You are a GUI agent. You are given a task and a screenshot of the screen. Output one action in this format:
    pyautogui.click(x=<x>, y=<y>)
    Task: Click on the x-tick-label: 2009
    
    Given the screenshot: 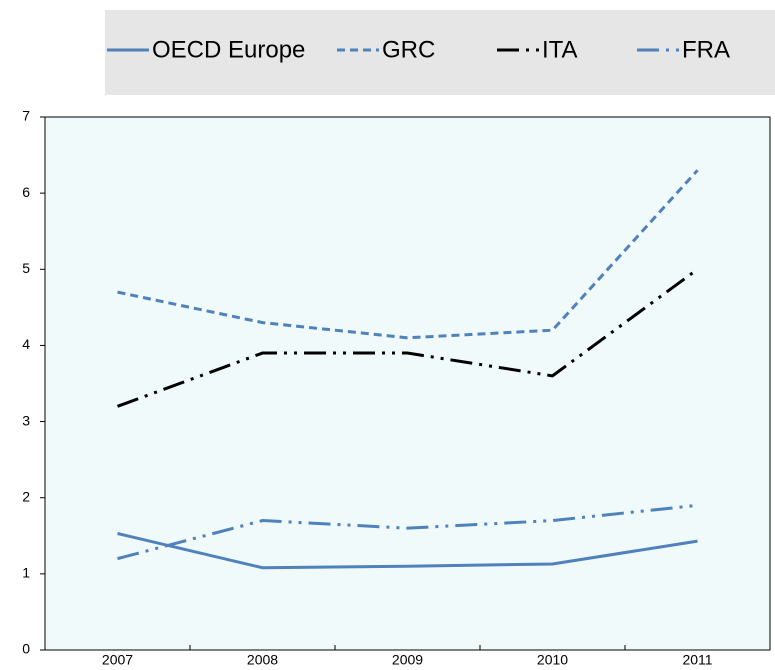 What is the action you would take?
    pyautogui.click(x=407, y=660)
    